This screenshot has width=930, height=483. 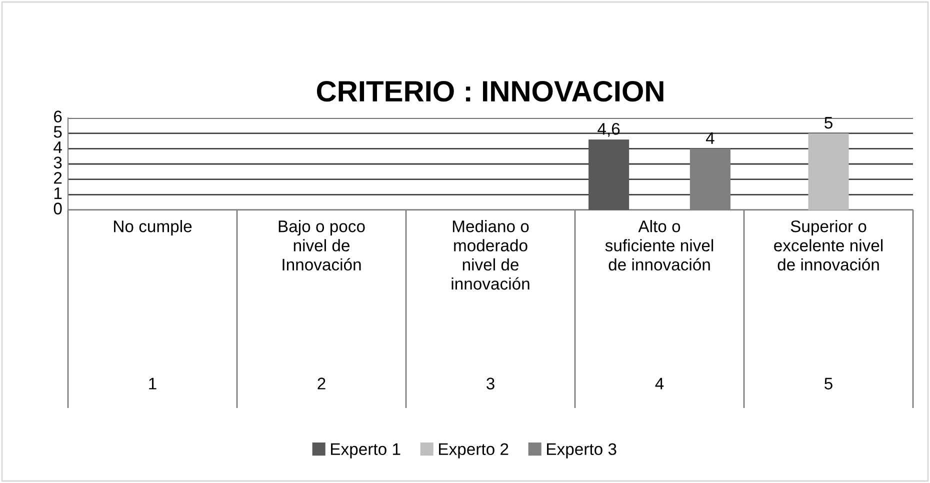 I want to click on text: 2, so click(x=322, y=384).